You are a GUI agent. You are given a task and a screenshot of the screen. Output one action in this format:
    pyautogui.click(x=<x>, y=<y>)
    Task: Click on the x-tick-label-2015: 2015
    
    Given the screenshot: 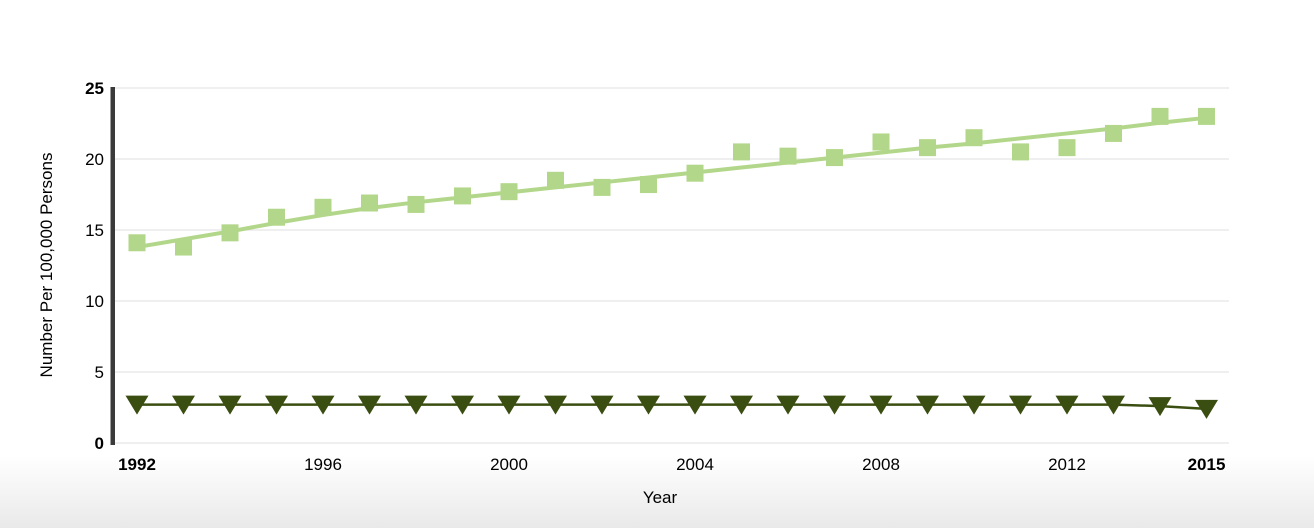 What is the action you would take?
    pyautogui.click(x=1207, y=464)
    